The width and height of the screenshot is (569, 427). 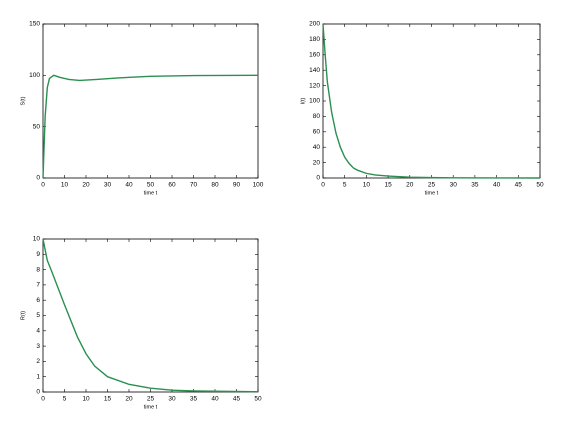 I want to click on x-tick-label: 60, so click(x=172, y=185).